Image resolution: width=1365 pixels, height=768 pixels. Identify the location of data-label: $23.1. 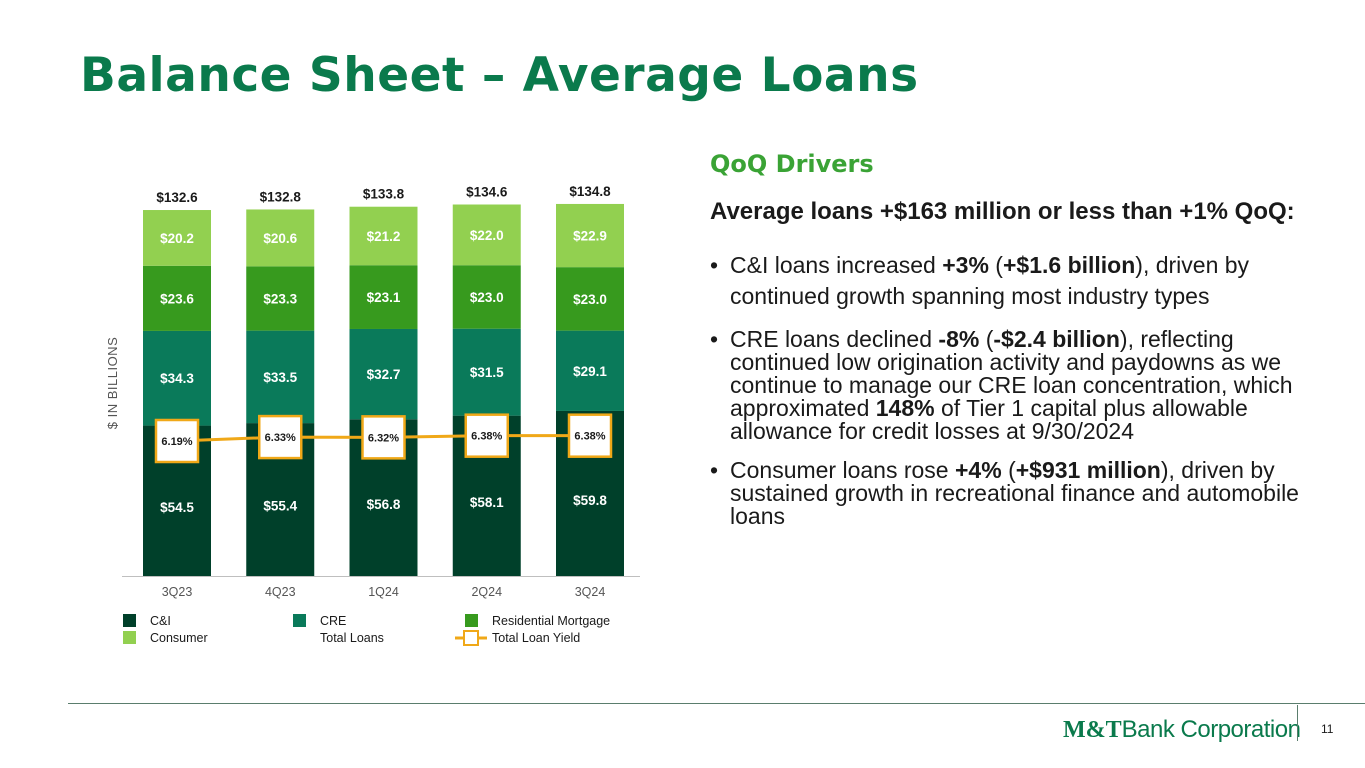
(384, 297).